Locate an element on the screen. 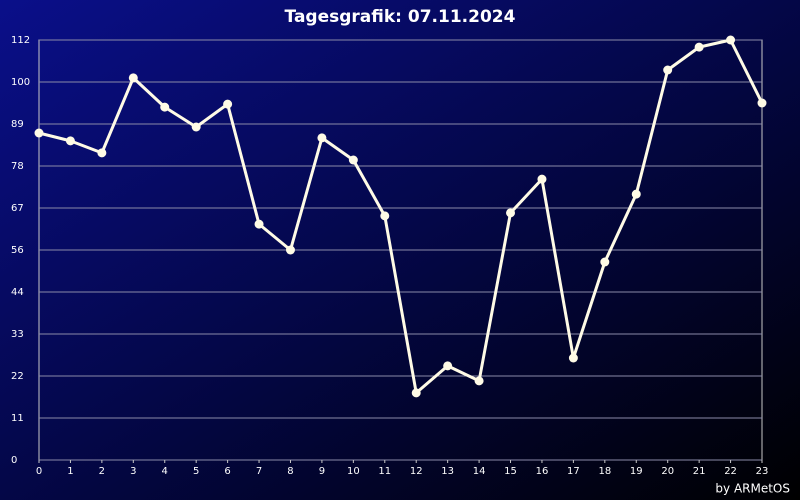  x-tick-label: 2 is located at coordinates (102, 471).